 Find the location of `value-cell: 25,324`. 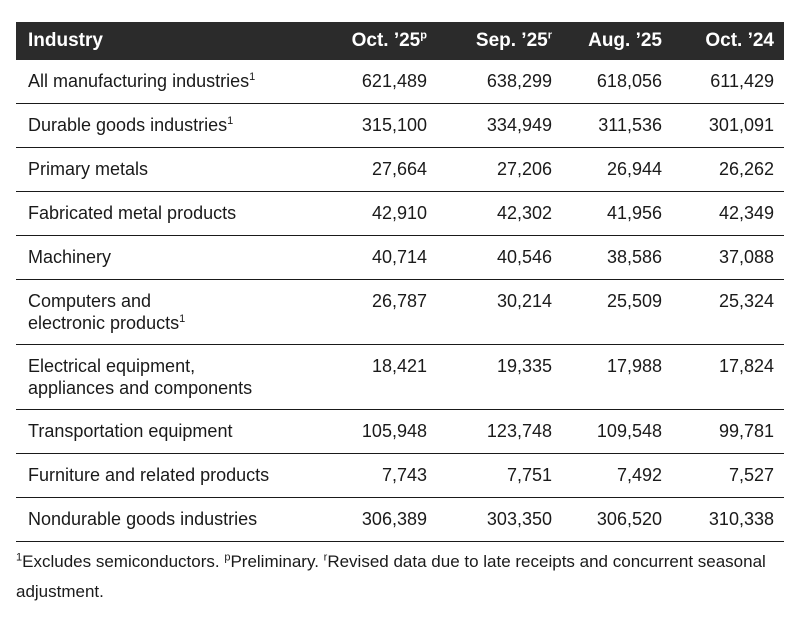

value-cell: 25,324 is located at coordinates (728, 312).